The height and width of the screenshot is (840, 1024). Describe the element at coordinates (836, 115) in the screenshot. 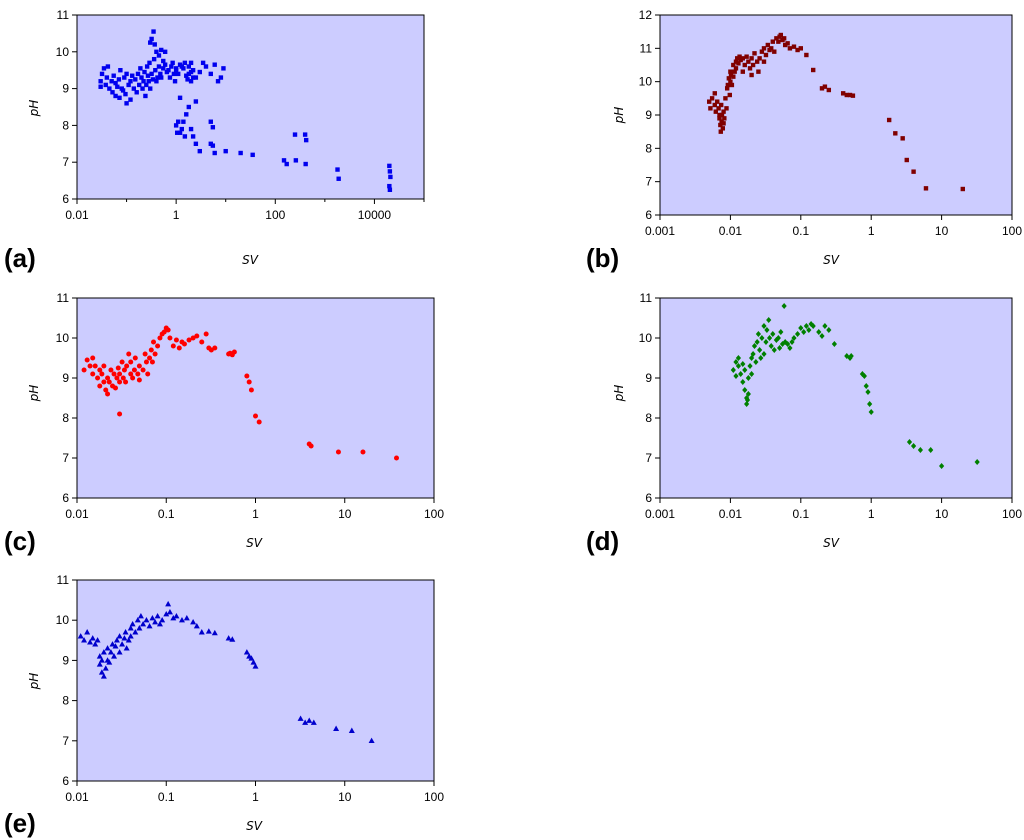

I see `plot-background` at that location.